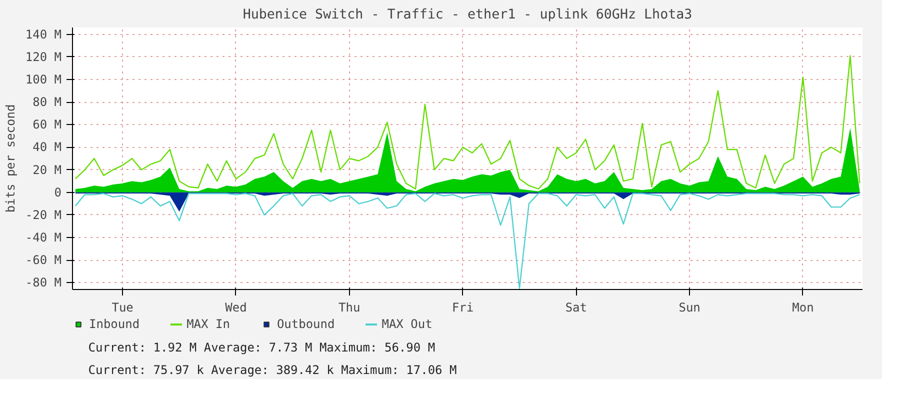  What do you see at coordinates (407, 324) in the screenshot?
I see `legend-label: MAX Out` at bounding box center [407, 324].